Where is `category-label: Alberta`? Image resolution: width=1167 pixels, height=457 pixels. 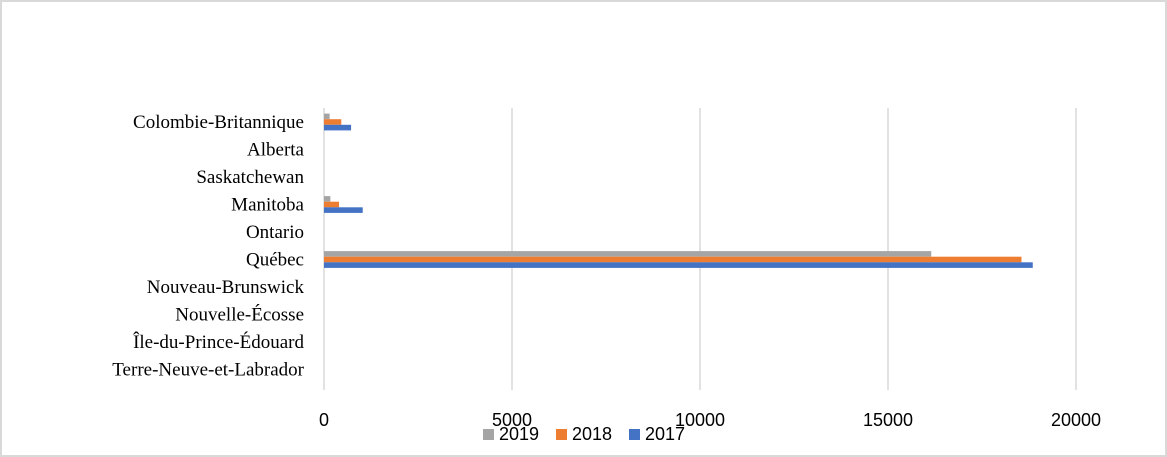
category-label: Alberta is located at coordinates (276, 150).